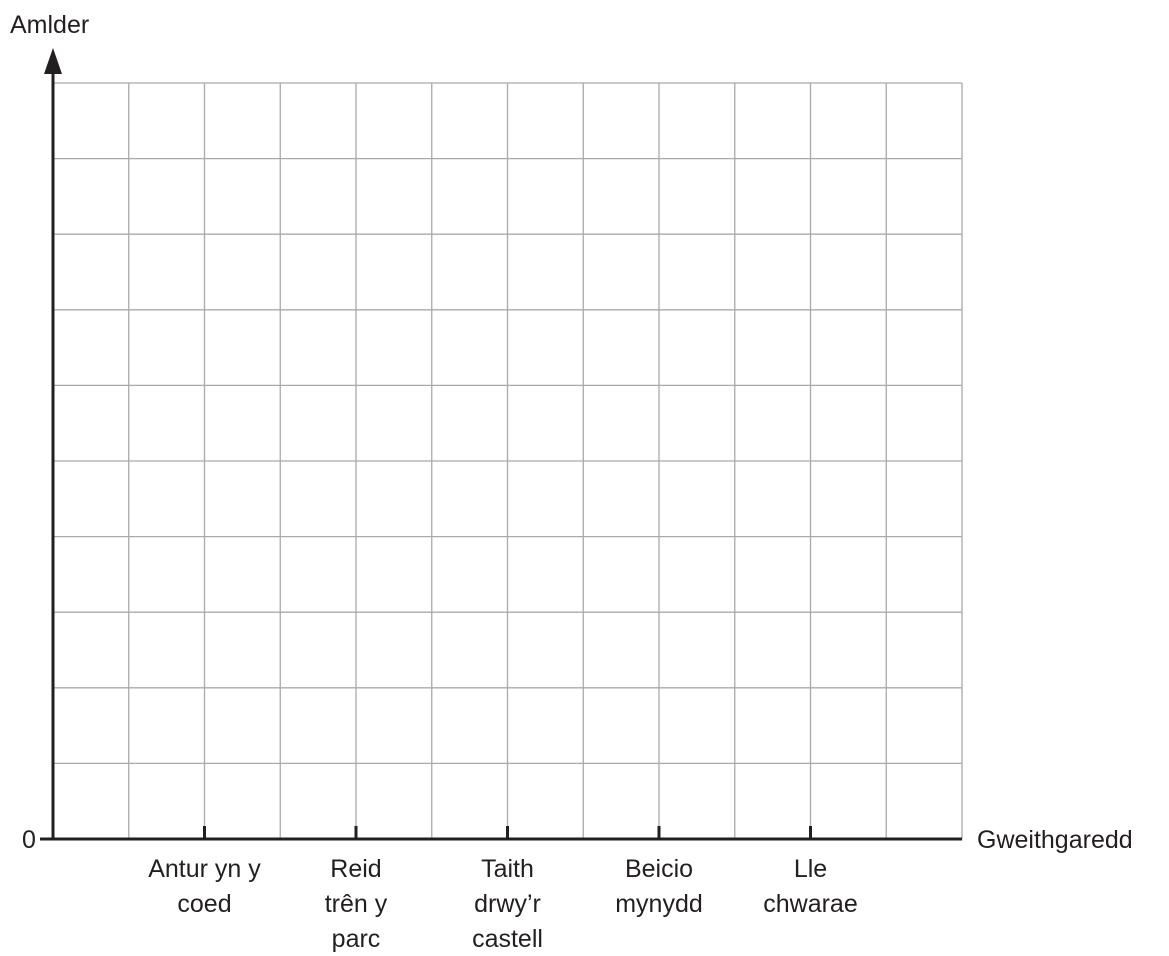  What do you see at coordinates (53, 61) in the screenshot?
I see `y-axis-arrowhead` at bounding box center [53, 61].